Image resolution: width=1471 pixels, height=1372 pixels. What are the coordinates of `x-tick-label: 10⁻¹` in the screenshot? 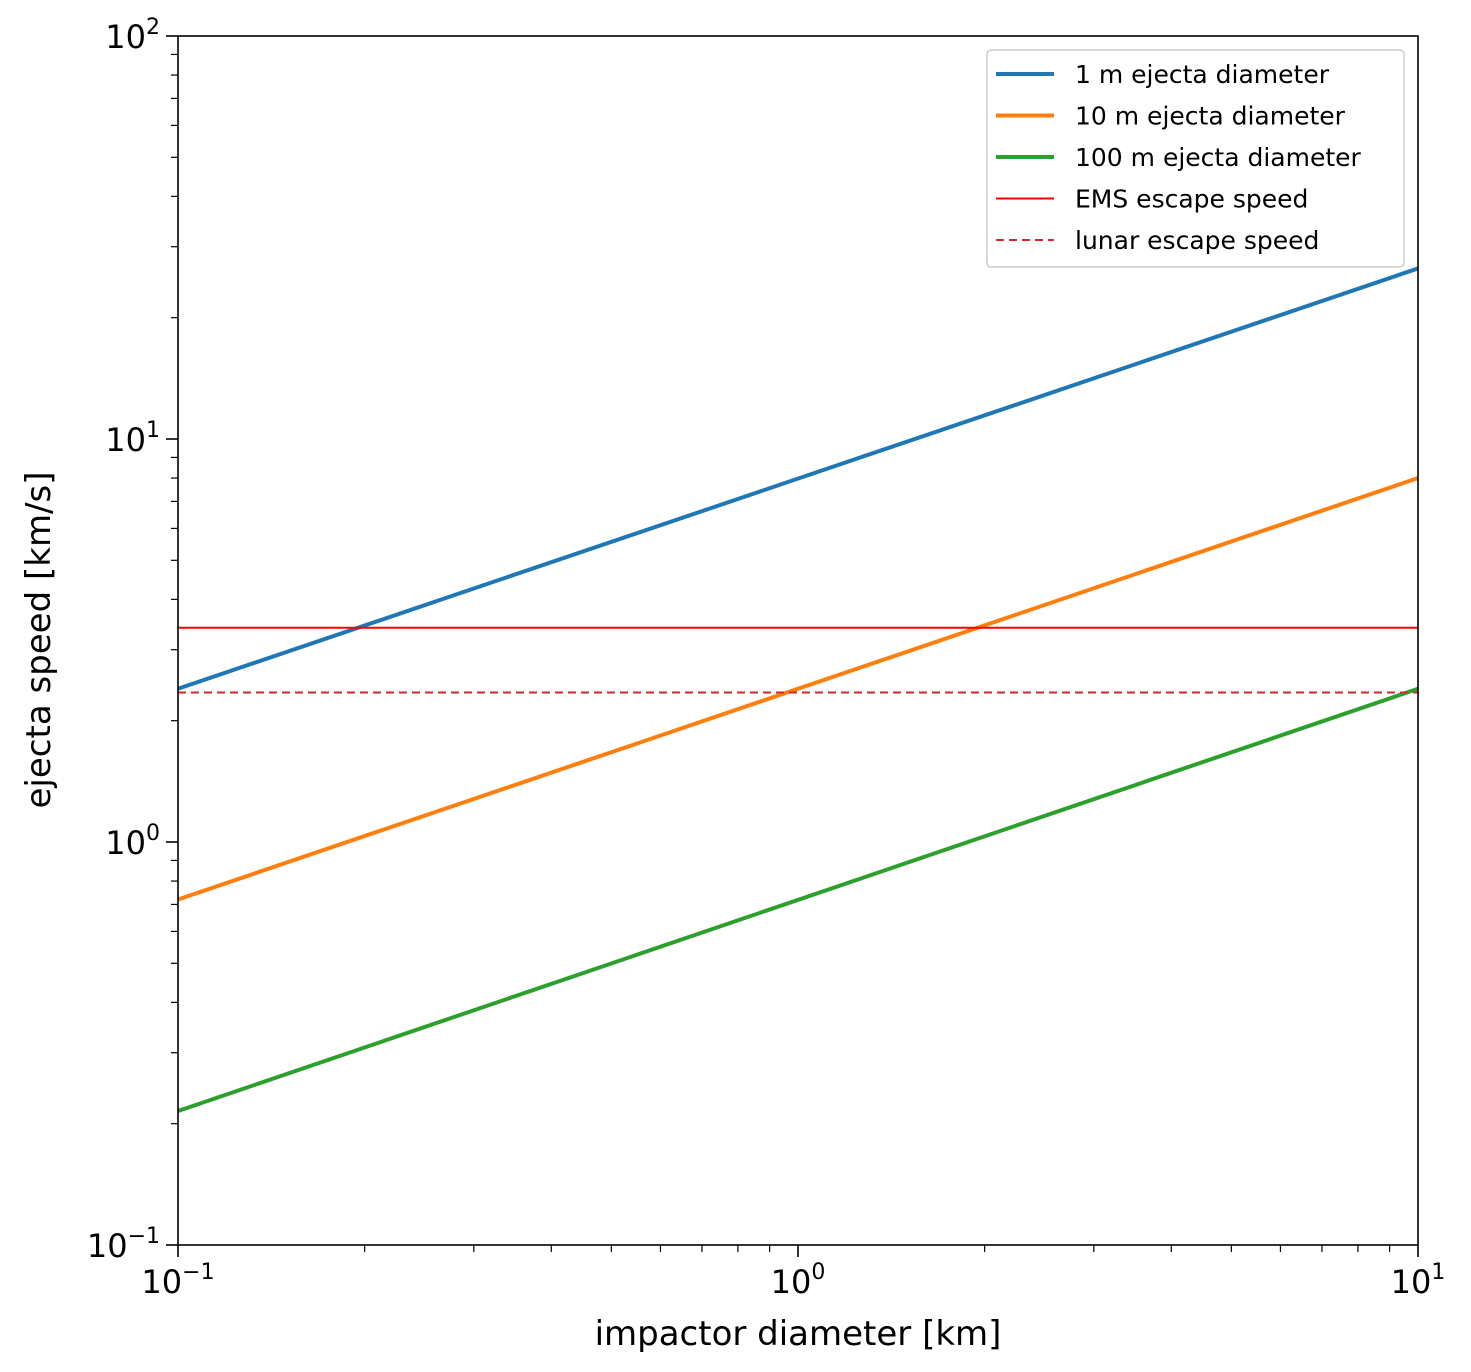 It's located at (177, 1280).